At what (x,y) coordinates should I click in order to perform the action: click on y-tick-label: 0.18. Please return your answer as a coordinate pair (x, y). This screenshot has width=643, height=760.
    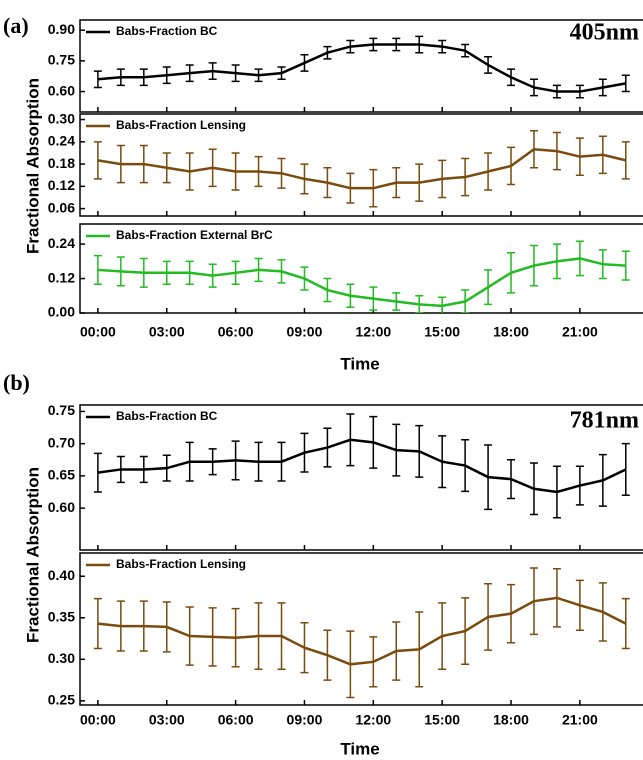
    Looking at the image, I should click on (61, 163).